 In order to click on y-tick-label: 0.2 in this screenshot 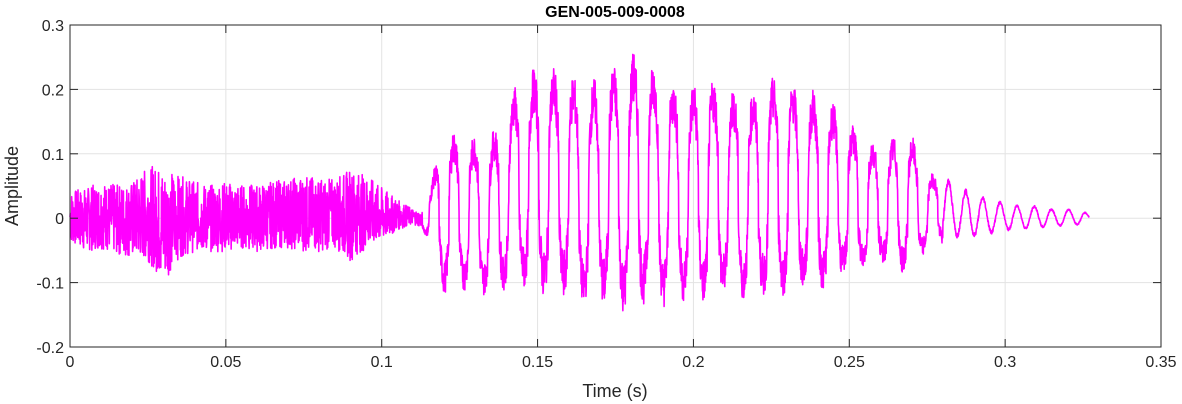, I will do `click(53, 90)`.